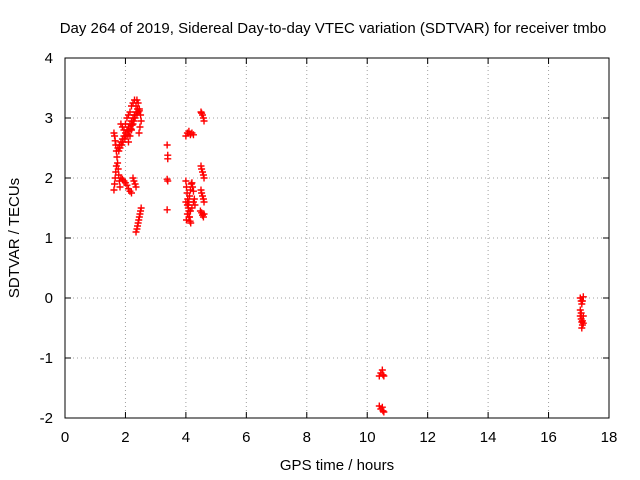 The width and height of the screenshot is (640, 480). Describe the element at coordinates (367, 437) in the screenshot. I see `x-tick-label: 10` at that location.